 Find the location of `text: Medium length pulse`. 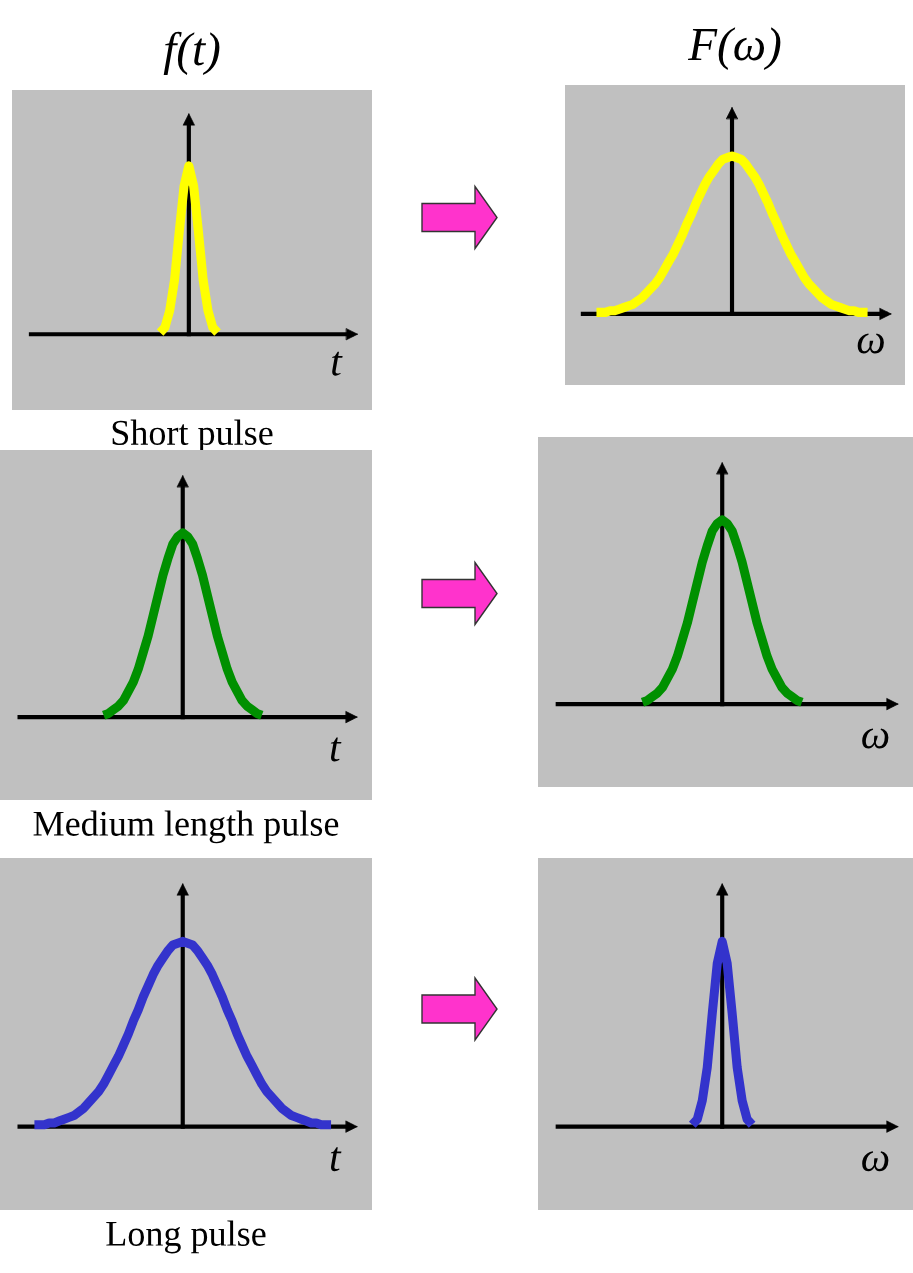

text: Medium length pulse is located at coordinates (186, 827).